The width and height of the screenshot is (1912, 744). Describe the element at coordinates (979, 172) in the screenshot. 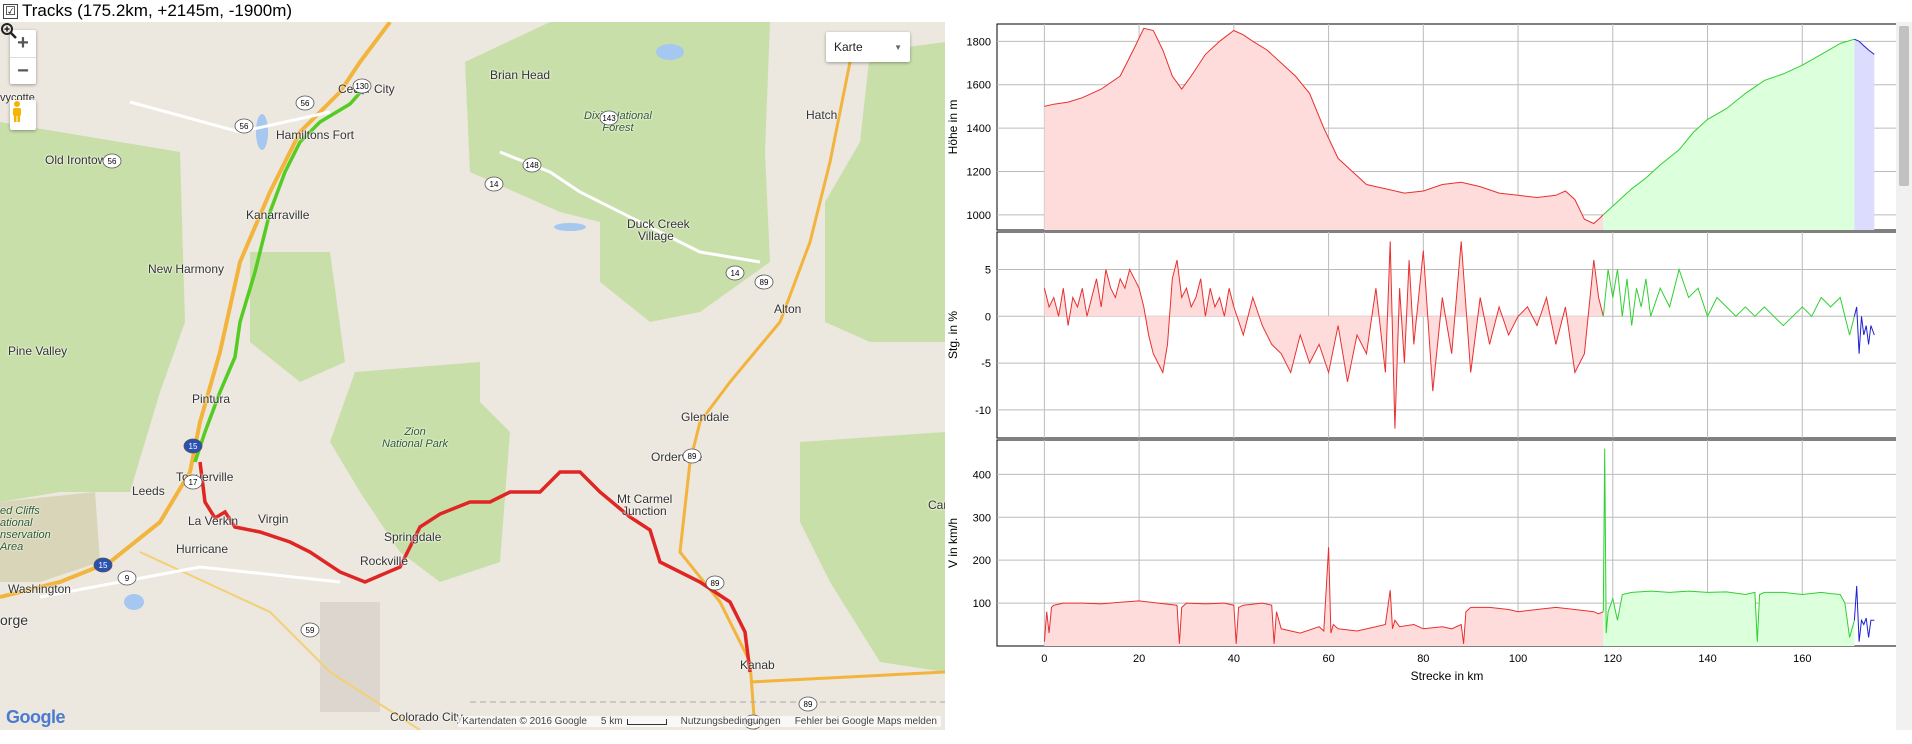

I see `y-tick-label: 1200` at that location.